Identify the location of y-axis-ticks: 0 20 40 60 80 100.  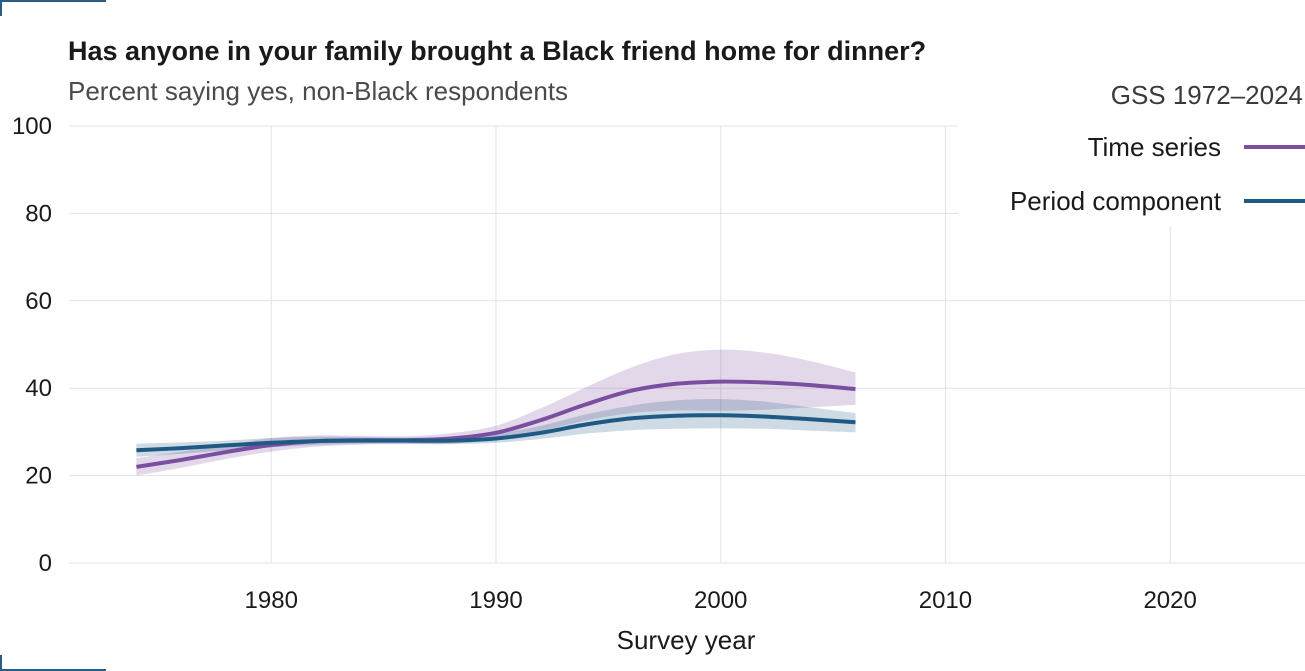
(32, 345).